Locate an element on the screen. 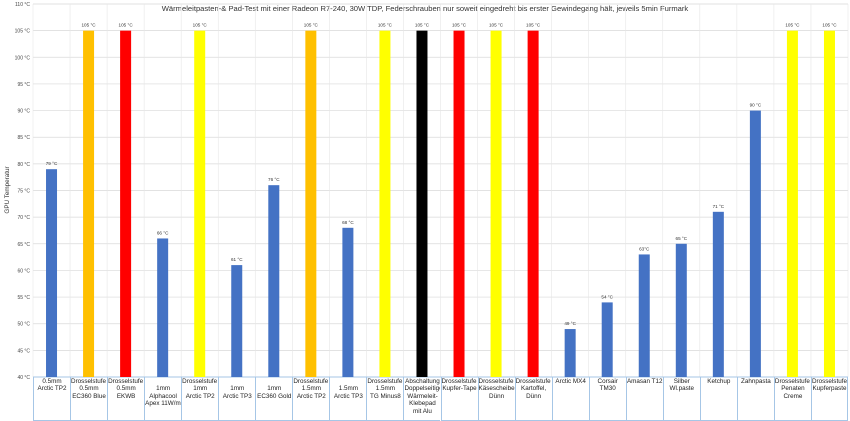 This screenshot has height=421, width=850. bar-value-label: 54 °C is located at coordinates (607, 296).